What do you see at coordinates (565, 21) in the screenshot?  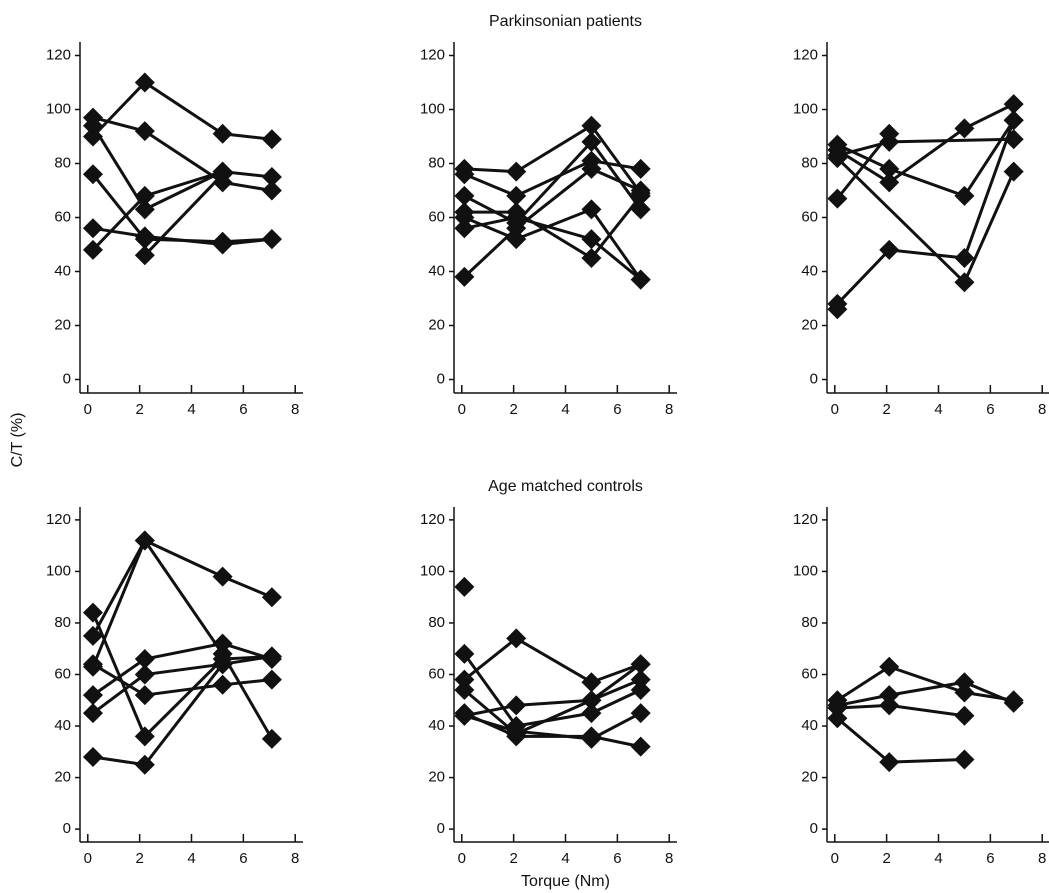 I see `panel-group-title: Parkinsonian patients` at bounding box center [565, 21].